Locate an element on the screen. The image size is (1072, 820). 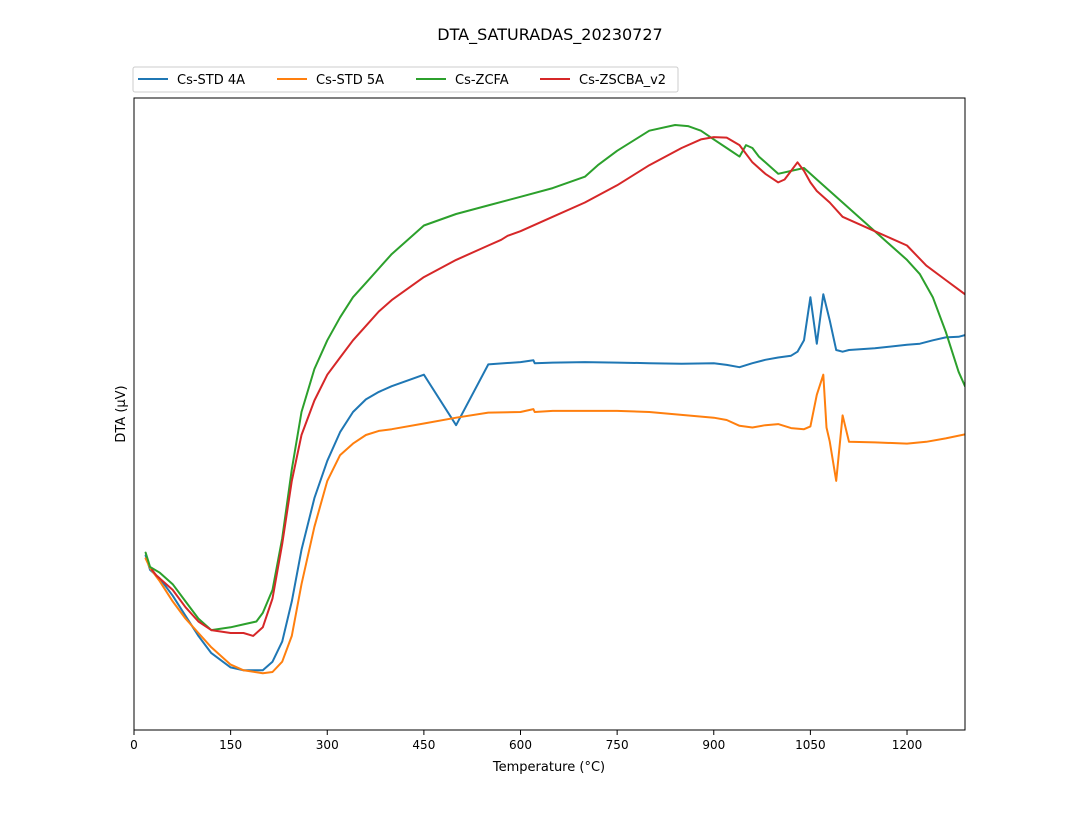
x-tick-label: 600 is located at coordinates (520, 745).